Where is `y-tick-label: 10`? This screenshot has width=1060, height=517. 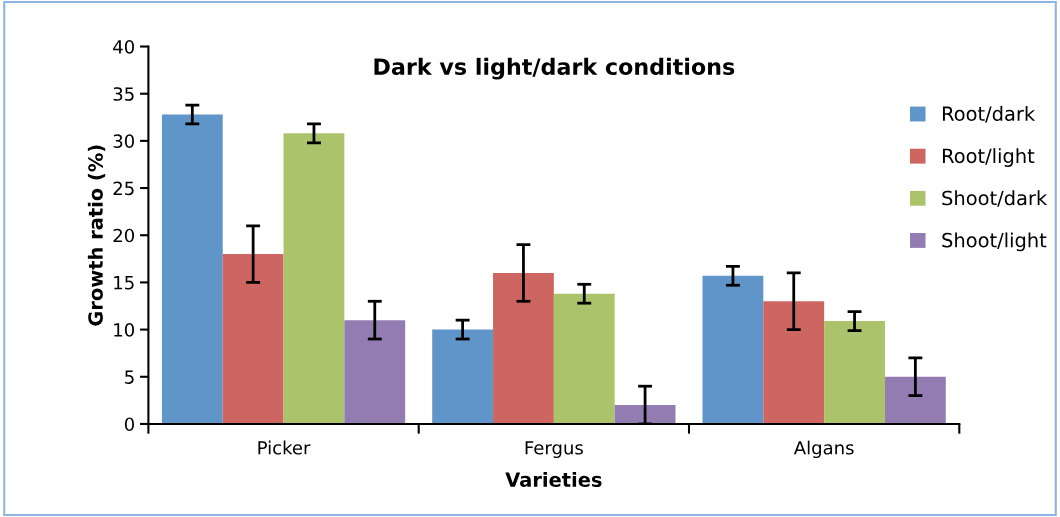 y-tick-label: 10 is located at coordinates (124, 330).